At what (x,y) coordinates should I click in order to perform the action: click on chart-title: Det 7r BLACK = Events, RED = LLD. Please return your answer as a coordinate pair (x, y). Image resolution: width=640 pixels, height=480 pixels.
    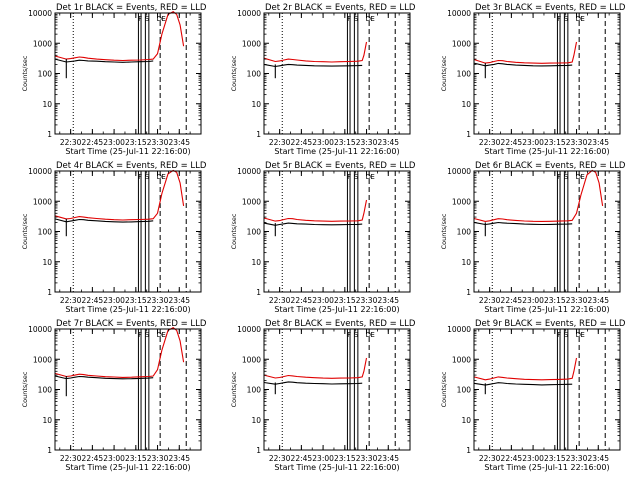
    Looking at the image, I should click on (131, 324).